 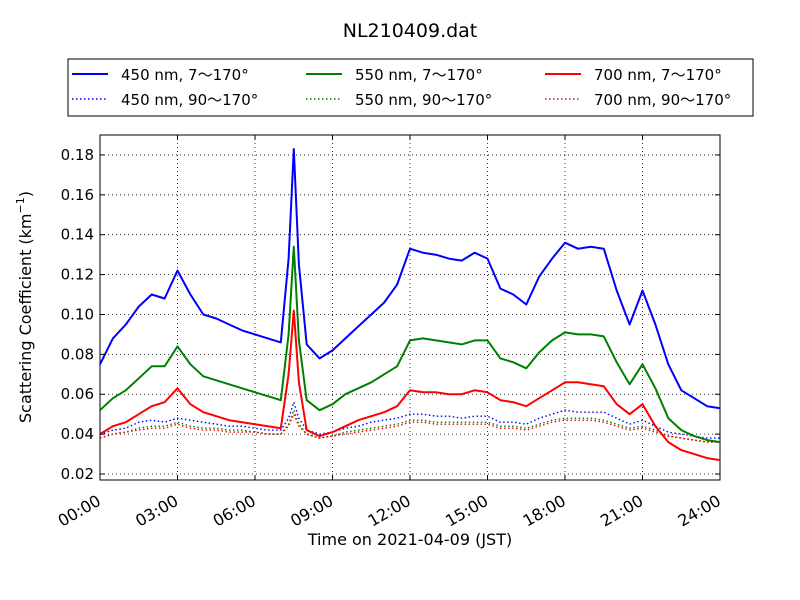 What do you see at coordinates (419, 75) in the screenshot?
I see `legend-label: 550 nm, 7～170°` at bounding box center [419, 75].